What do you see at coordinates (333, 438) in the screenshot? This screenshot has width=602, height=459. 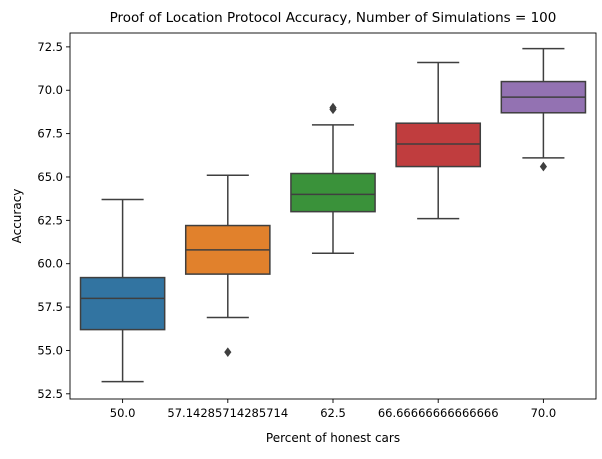 I see `x-axis-label: Percent of honest cars` at bounding box center [333, 438].